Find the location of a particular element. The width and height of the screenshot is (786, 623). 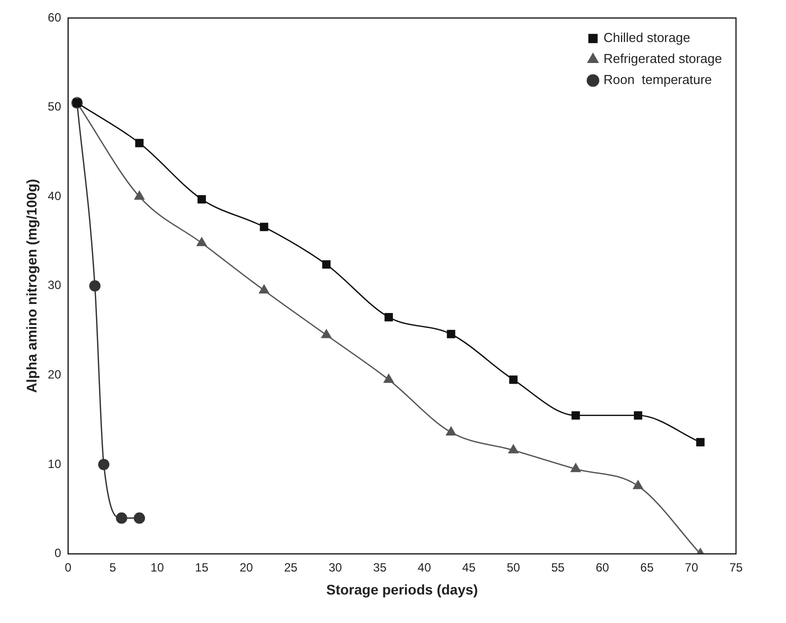

x-tick-label: 5 is located at coordinates (112, 567).